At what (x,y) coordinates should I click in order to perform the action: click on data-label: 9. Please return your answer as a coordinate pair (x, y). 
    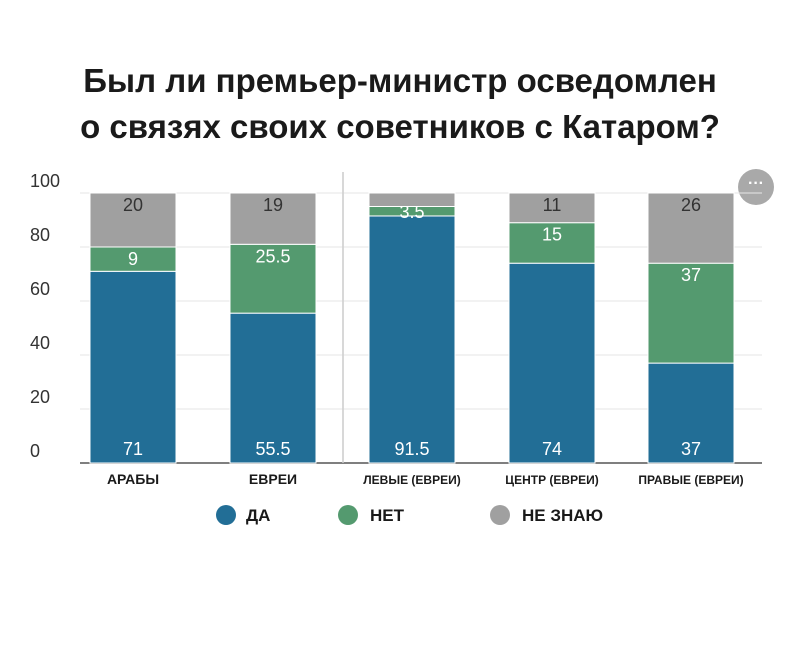
    Looking at the image, I should click on (133, 259).